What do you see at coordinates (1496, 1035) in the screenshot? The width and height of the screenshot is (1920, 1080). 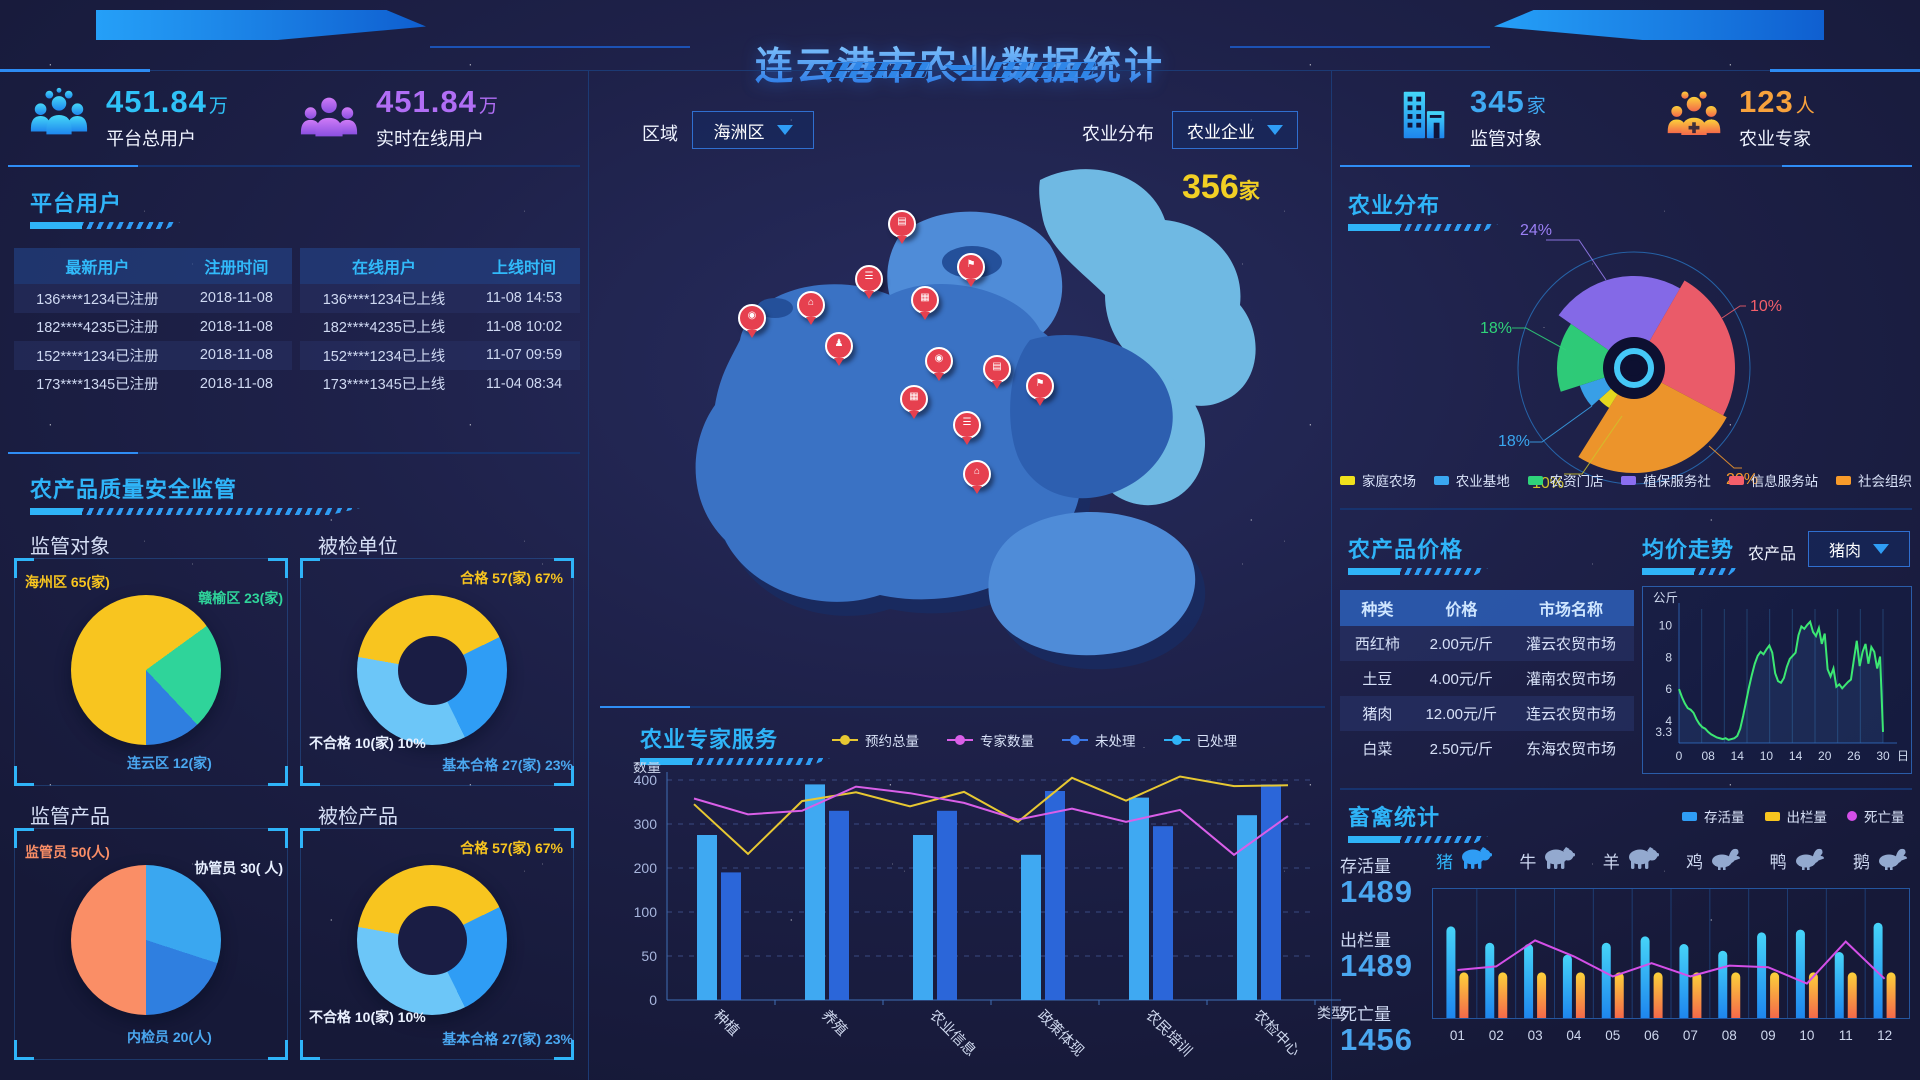 I see `svg-text: 02` at bounding box center [1496, 1035].